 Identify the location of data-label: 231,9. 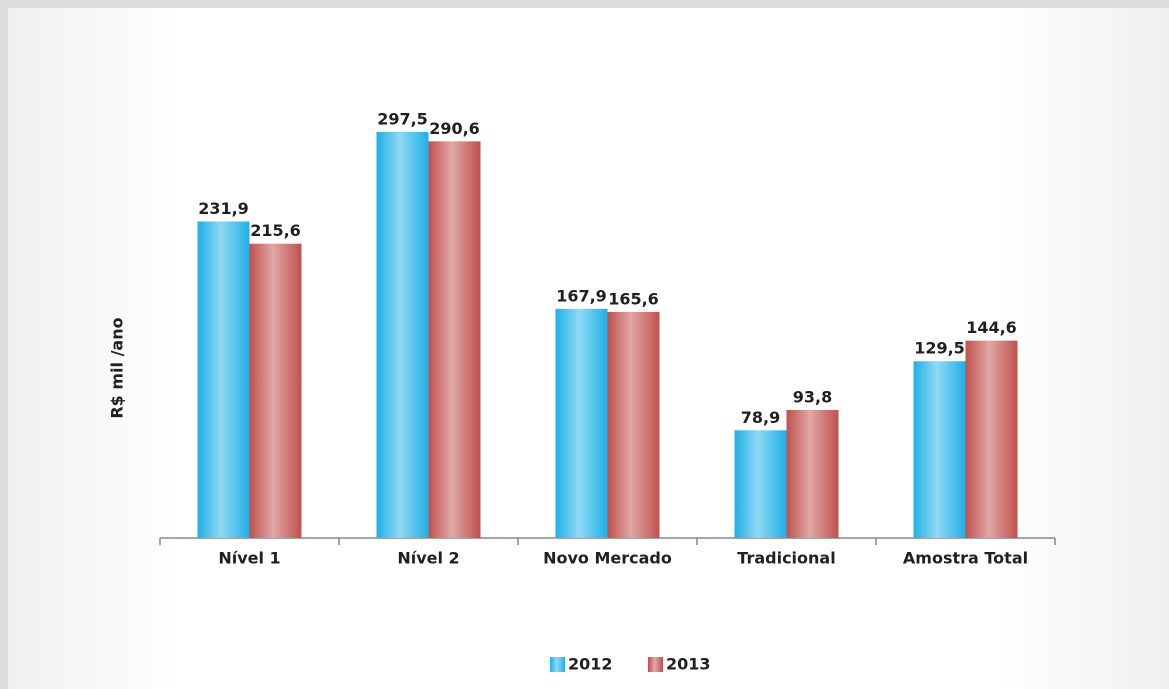
(223, 208).